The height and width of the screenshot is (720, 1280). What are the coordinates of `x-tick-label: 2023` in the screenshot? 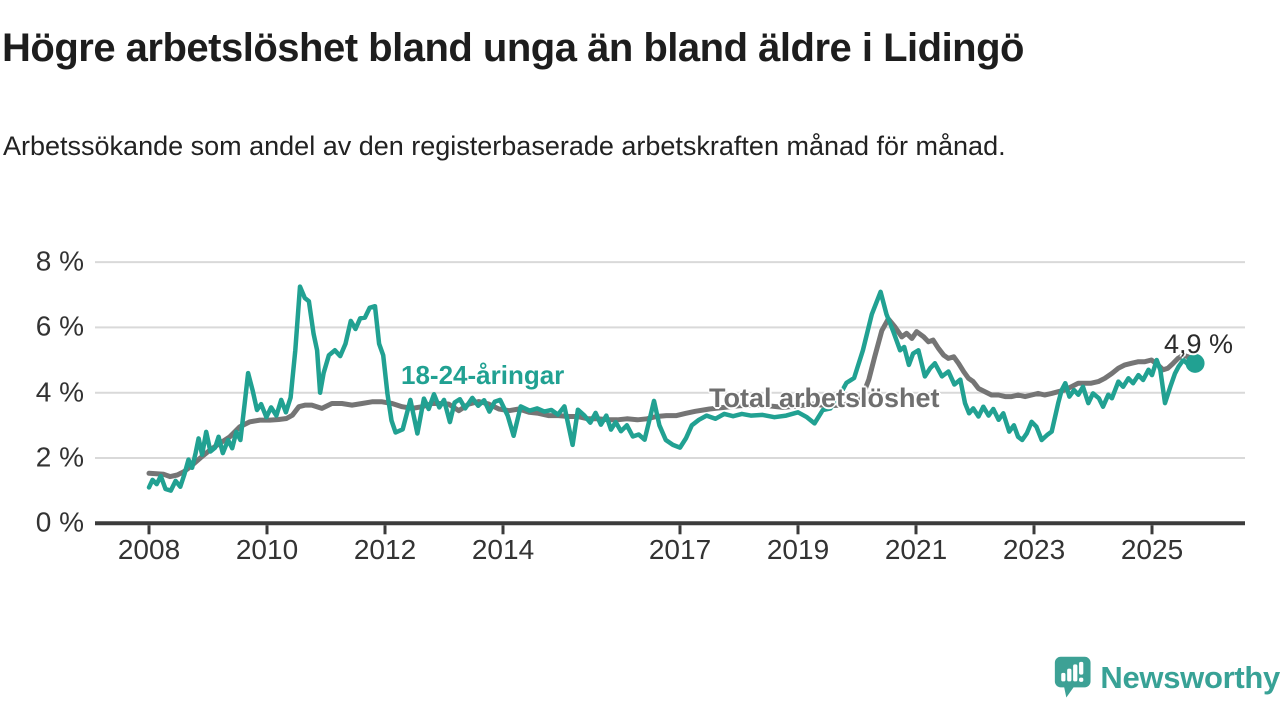 It's located at (1034, 549).